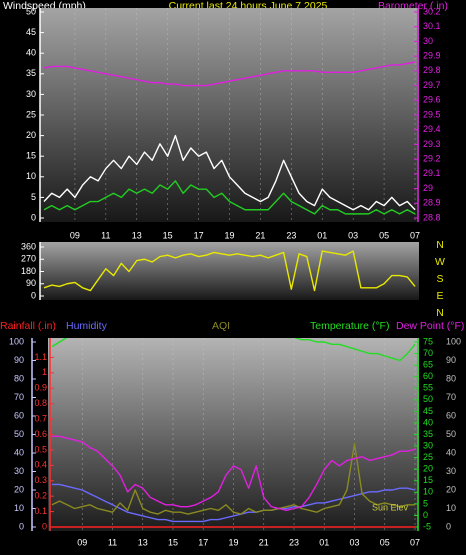 The image size is (466, 555). I want to click on legend-entry: Rainfall (.in), so click(28, 326).